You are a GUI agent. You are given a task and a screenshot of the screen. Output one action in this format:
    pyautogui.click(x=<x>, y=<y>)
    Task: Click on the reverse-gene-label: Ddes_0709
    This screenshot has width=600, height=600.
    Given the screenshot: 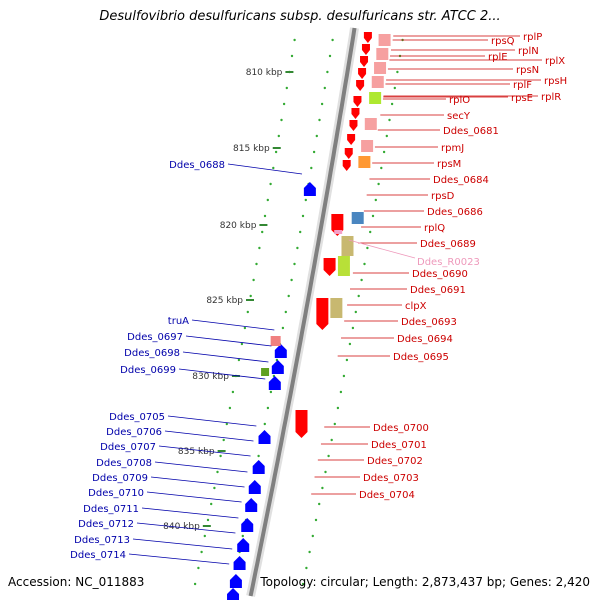 What is the action you would take?
    pyautogui.click(x=120, y=478)
    